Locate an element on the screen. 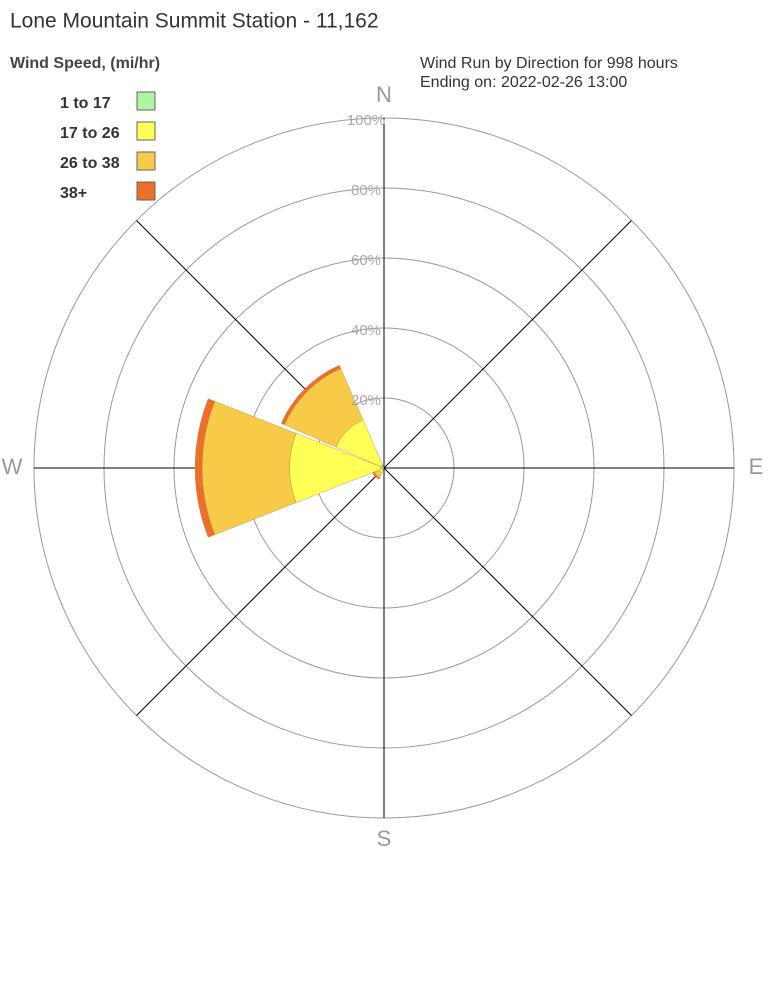 This screenshot has width=768, height=1008. direction-label: W is located at coordinates (12, 466).